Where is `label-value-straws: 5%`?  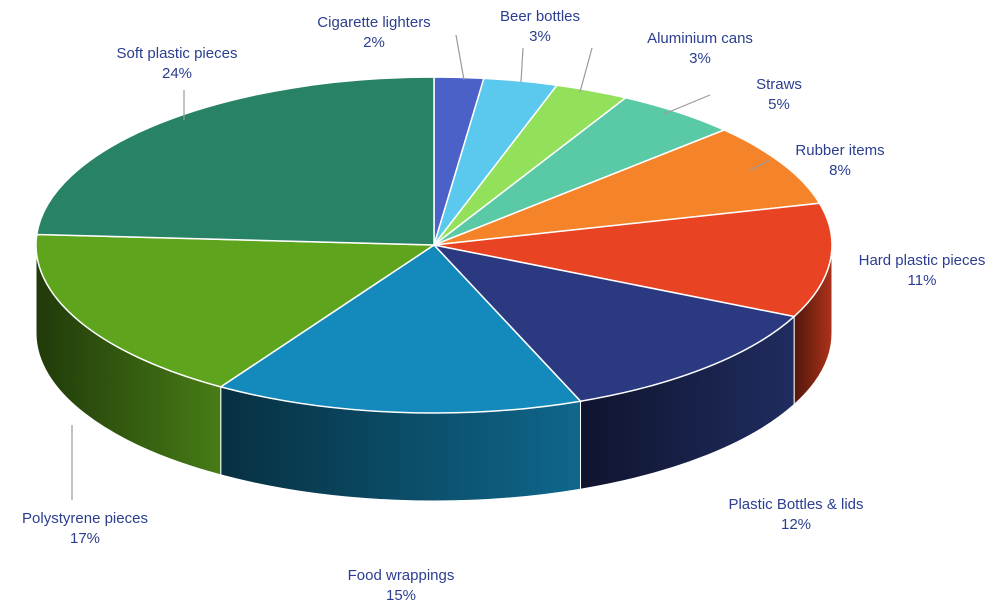
label-value-straws: 5% is located at coordinates (779, 104).